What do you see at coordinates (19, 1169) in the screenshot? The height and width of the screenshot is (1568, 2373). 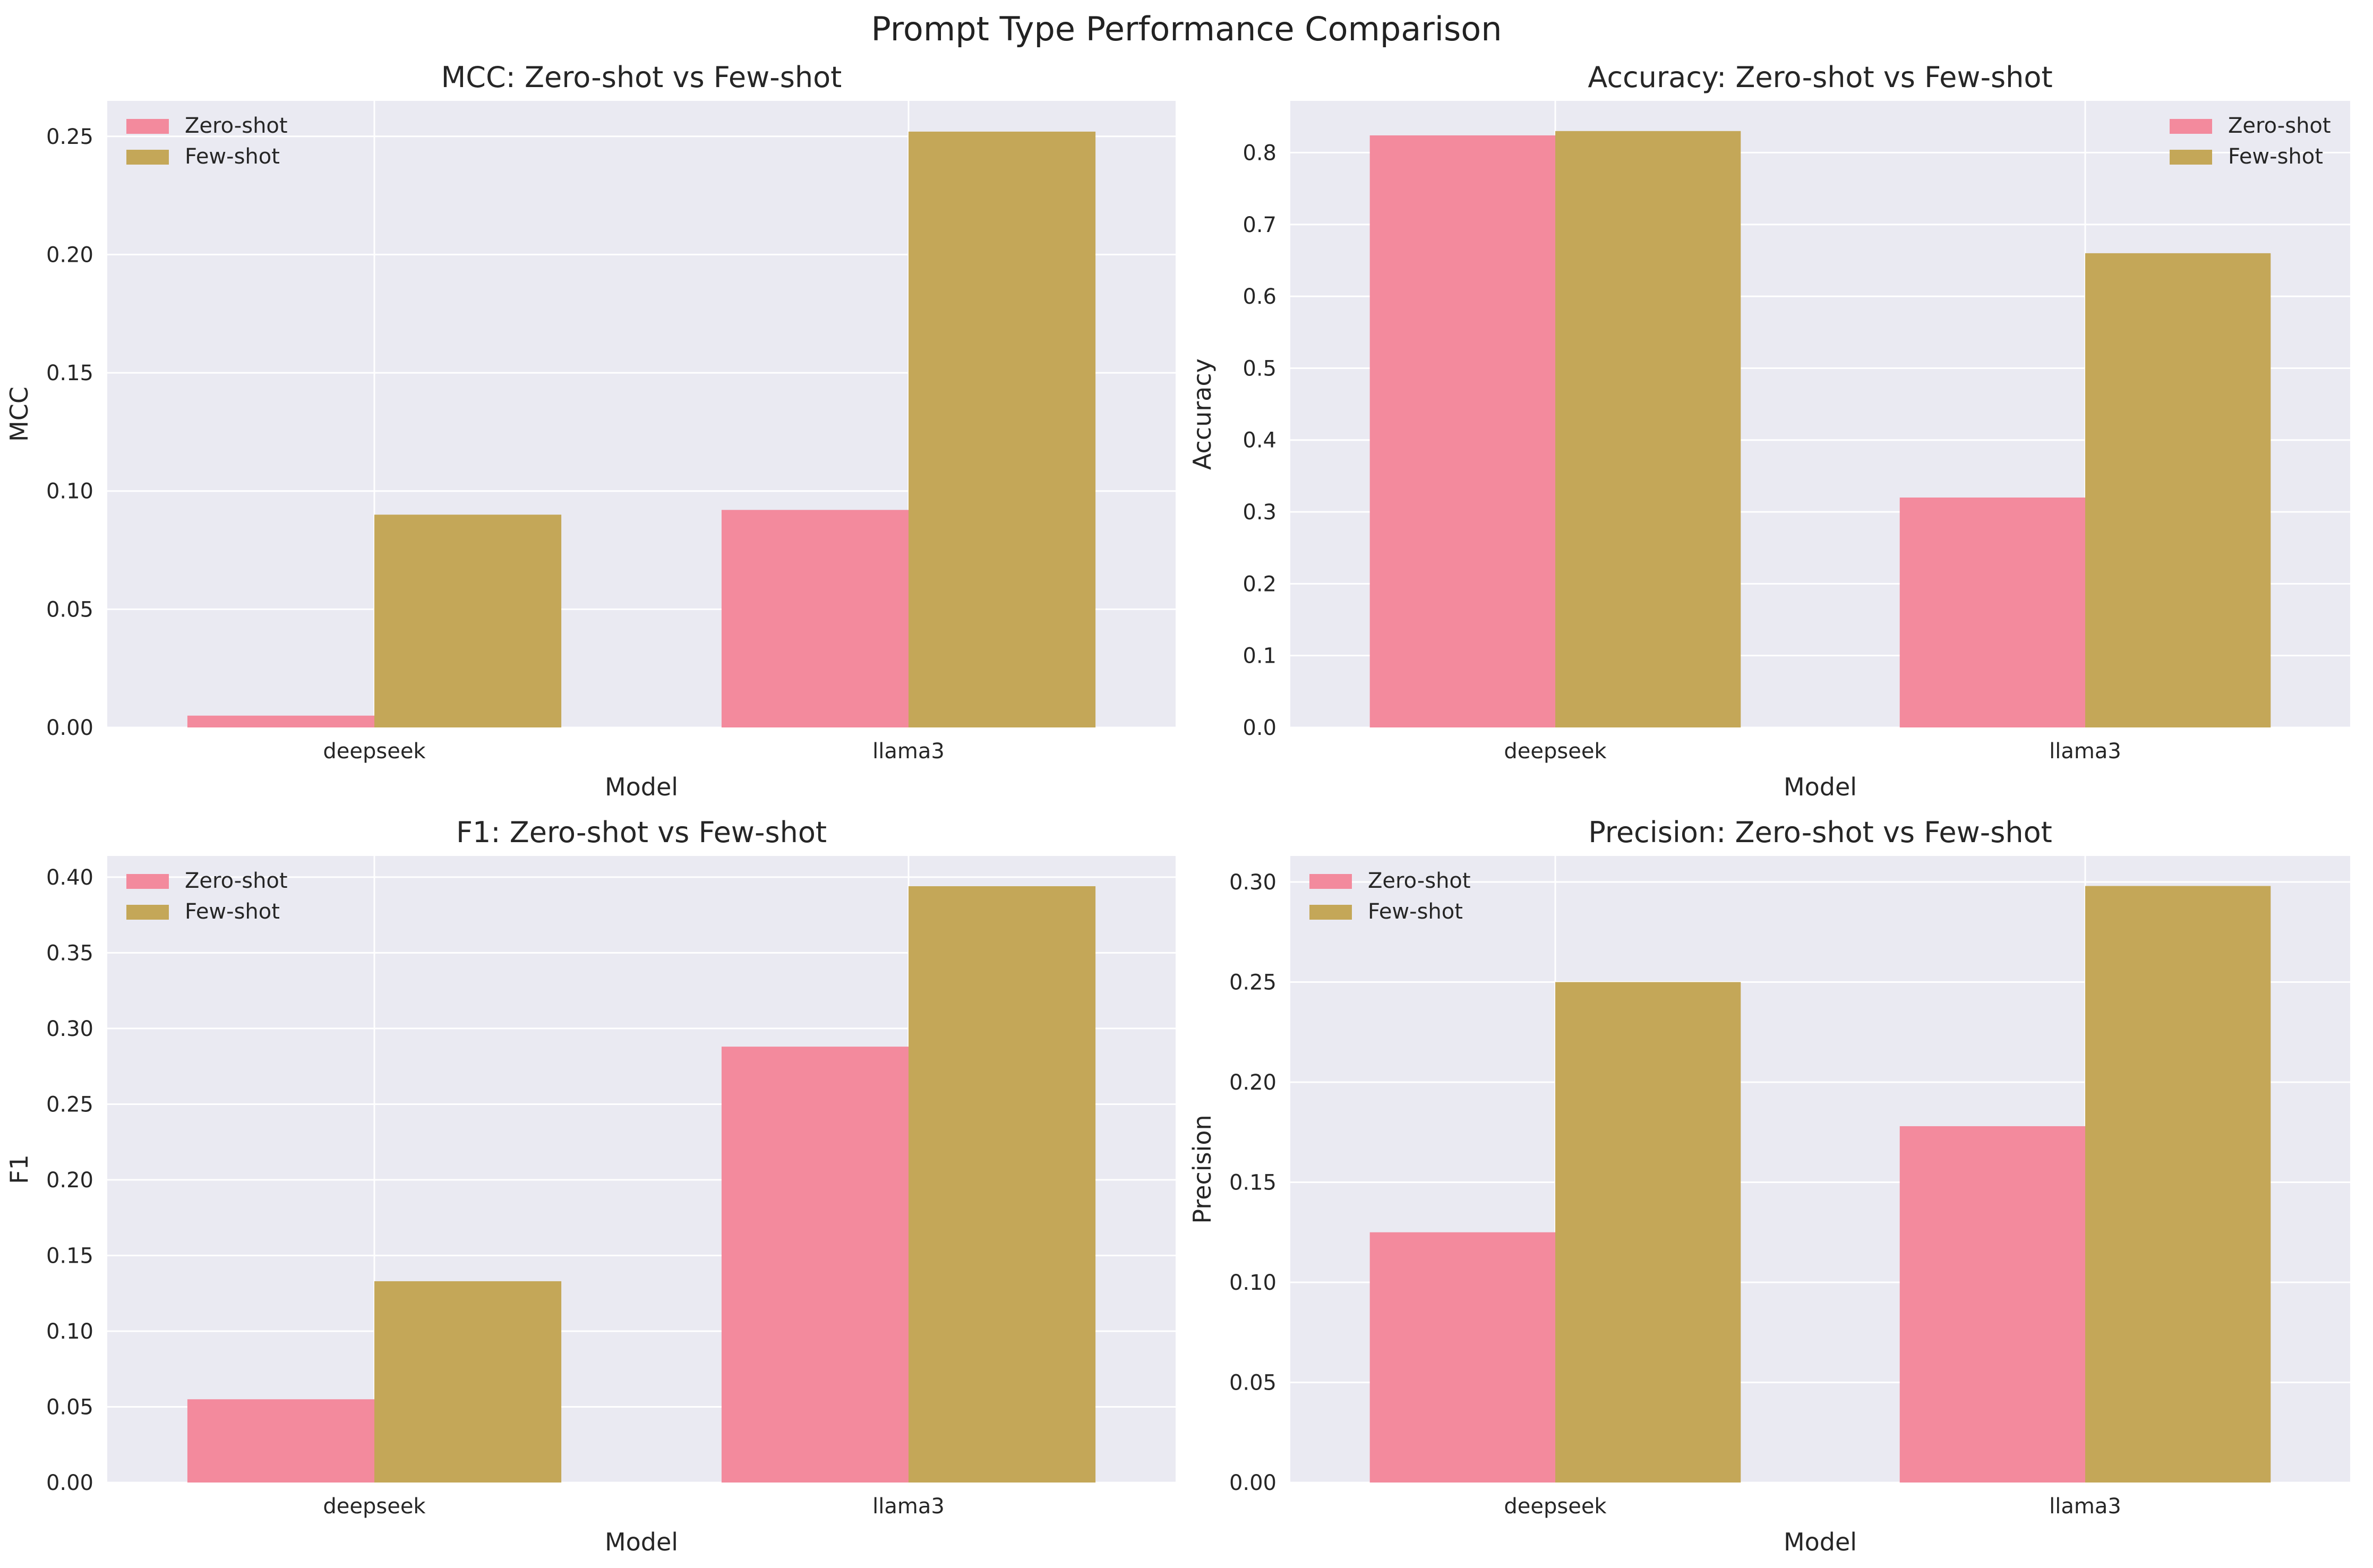 I see `y-axis-label: F1` at bounding box center [19, 1169].